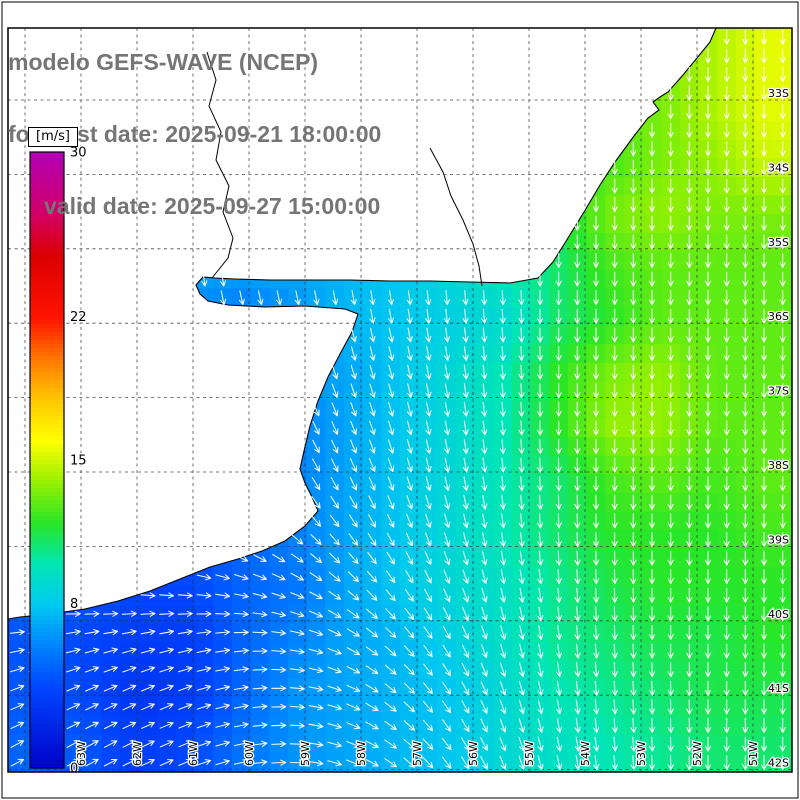  I want to click on svg-text: 53W, so click(641, 753).